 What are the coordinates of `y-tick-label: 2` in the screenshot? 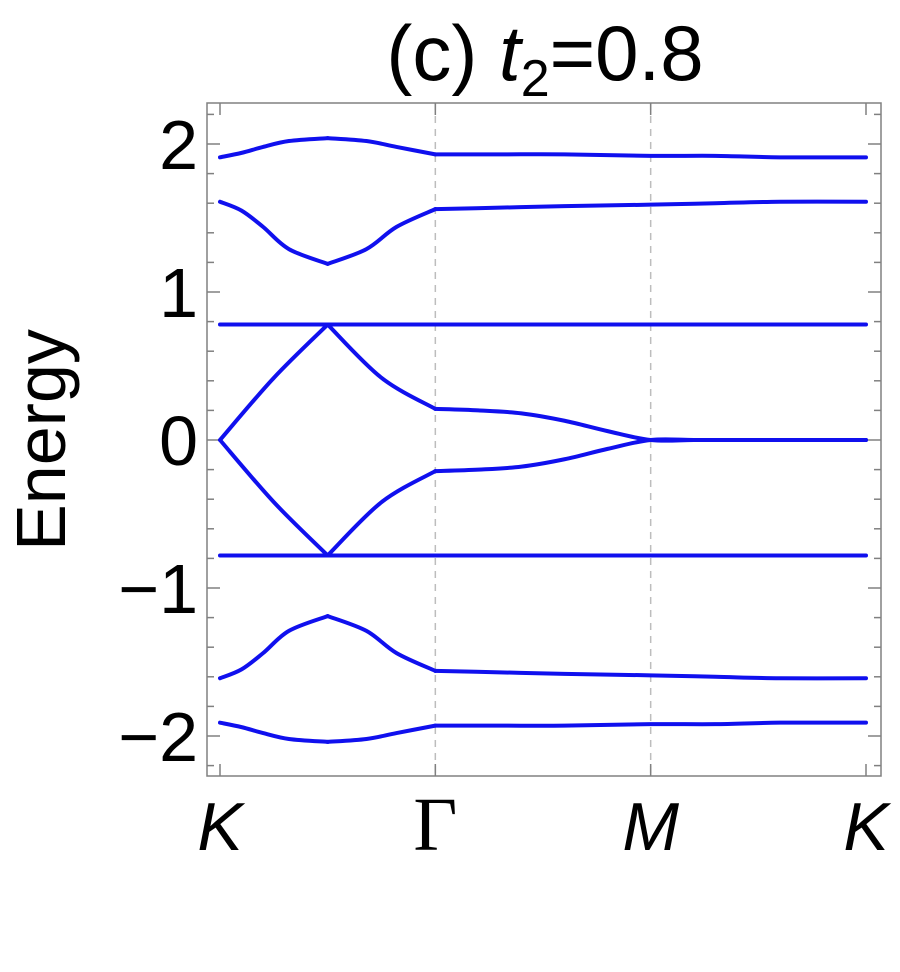 It's located at (178, 145).